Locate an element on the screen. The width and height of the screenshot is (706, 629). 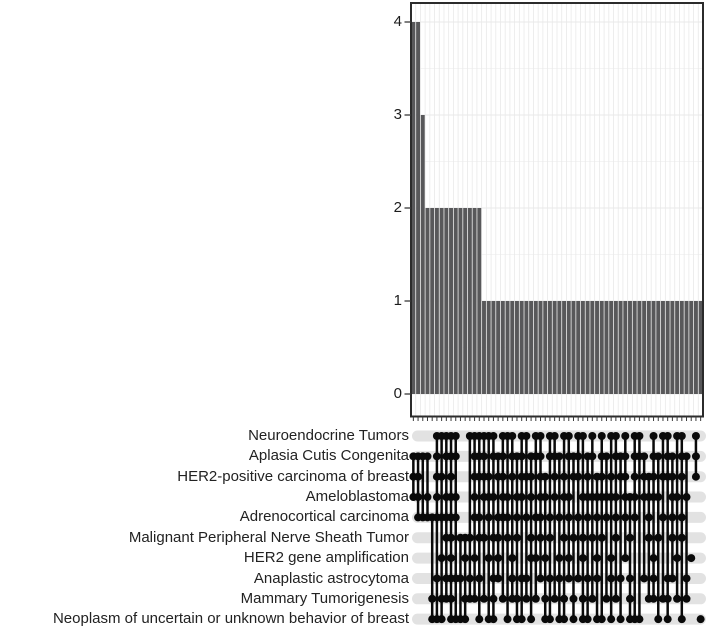
y-tick-label-1: 1 is located at coordinates (397, 300).